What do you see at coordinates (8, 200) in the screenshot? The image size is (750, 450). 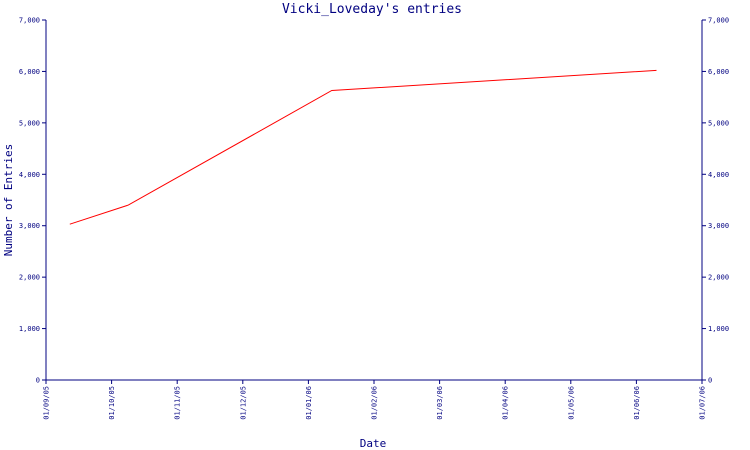 I see `y-axis-title: Number of Entries` at bounding box center [8, 200].